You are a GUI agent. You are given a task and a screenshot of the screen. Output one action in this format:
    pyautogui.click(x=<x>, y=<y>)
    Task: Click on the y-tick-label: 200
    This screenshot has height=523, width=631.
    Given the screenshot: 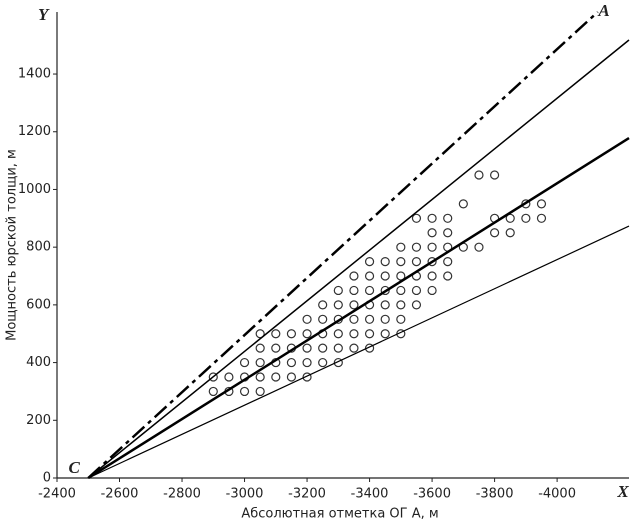 What is the action you would take?
    pyautogui.click(x=38, y=420)
    